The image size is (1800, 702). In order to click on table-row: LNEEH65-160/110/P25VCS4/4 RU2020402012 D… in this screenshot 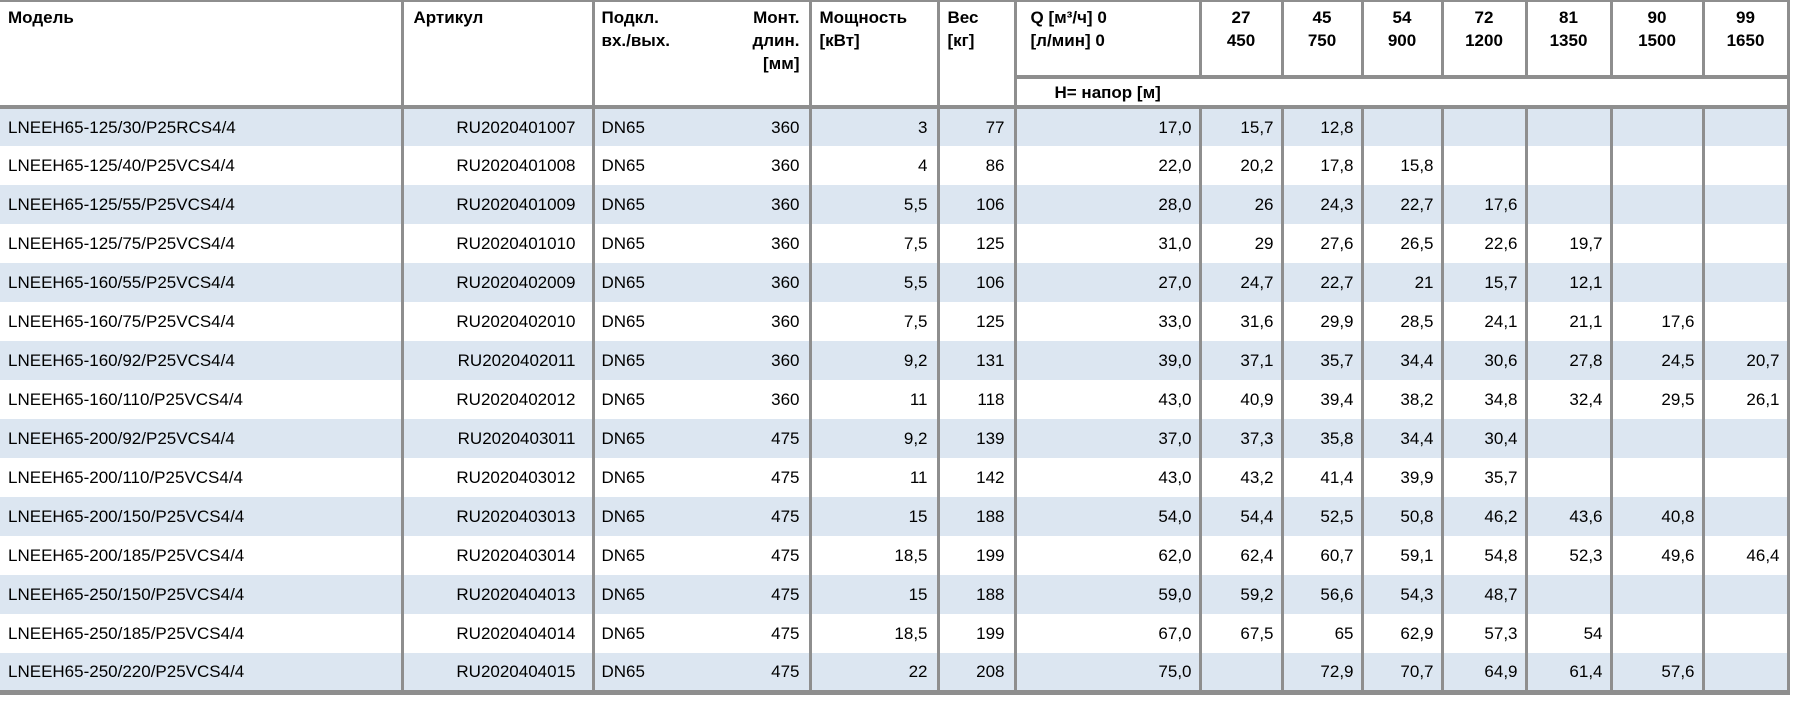, I will do `click(895, 399)`.